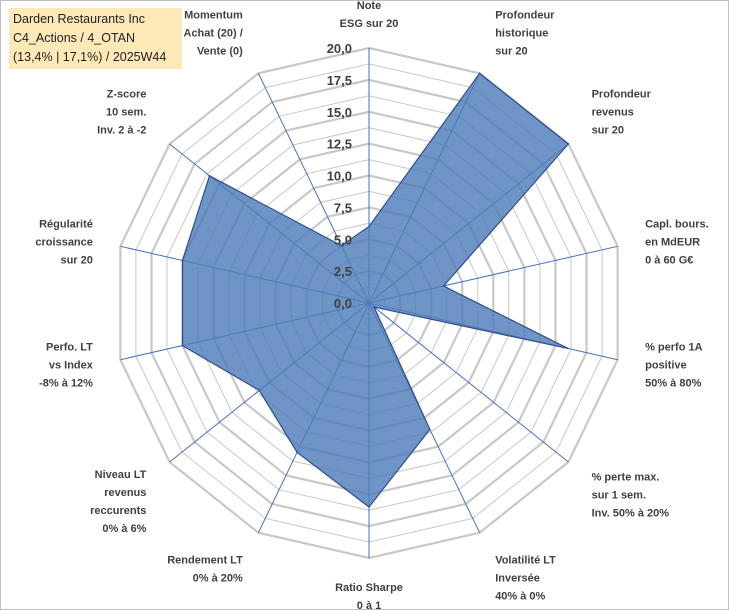 The width and height of the screenshot is (729, 610). Describe the element at coordinates (631, 514) in the screenshot. I see `axis-label: Inv. 50% à 20%` at that location.